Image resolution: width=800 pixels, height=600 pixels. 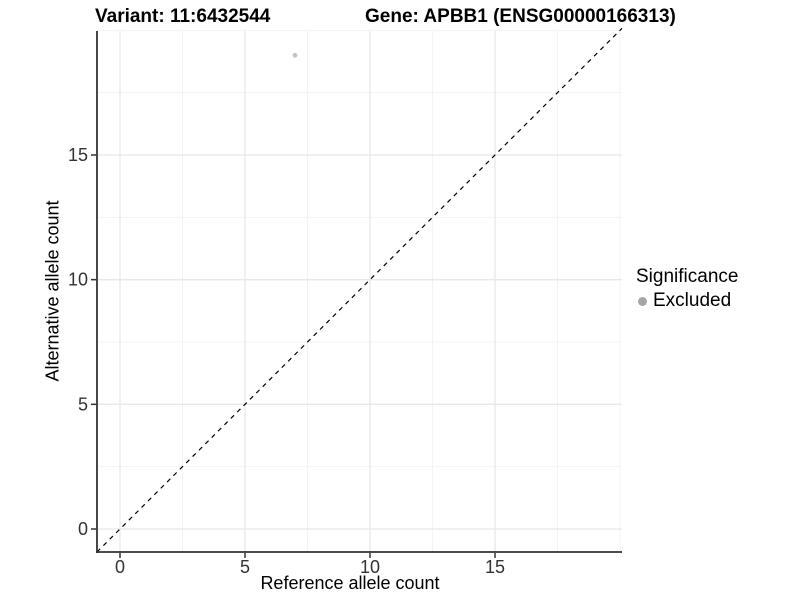 What do you see at coordinates (687, 289) in the screenshot?
I see `legend: Significance Excluded` at bounding box center [687, 289].